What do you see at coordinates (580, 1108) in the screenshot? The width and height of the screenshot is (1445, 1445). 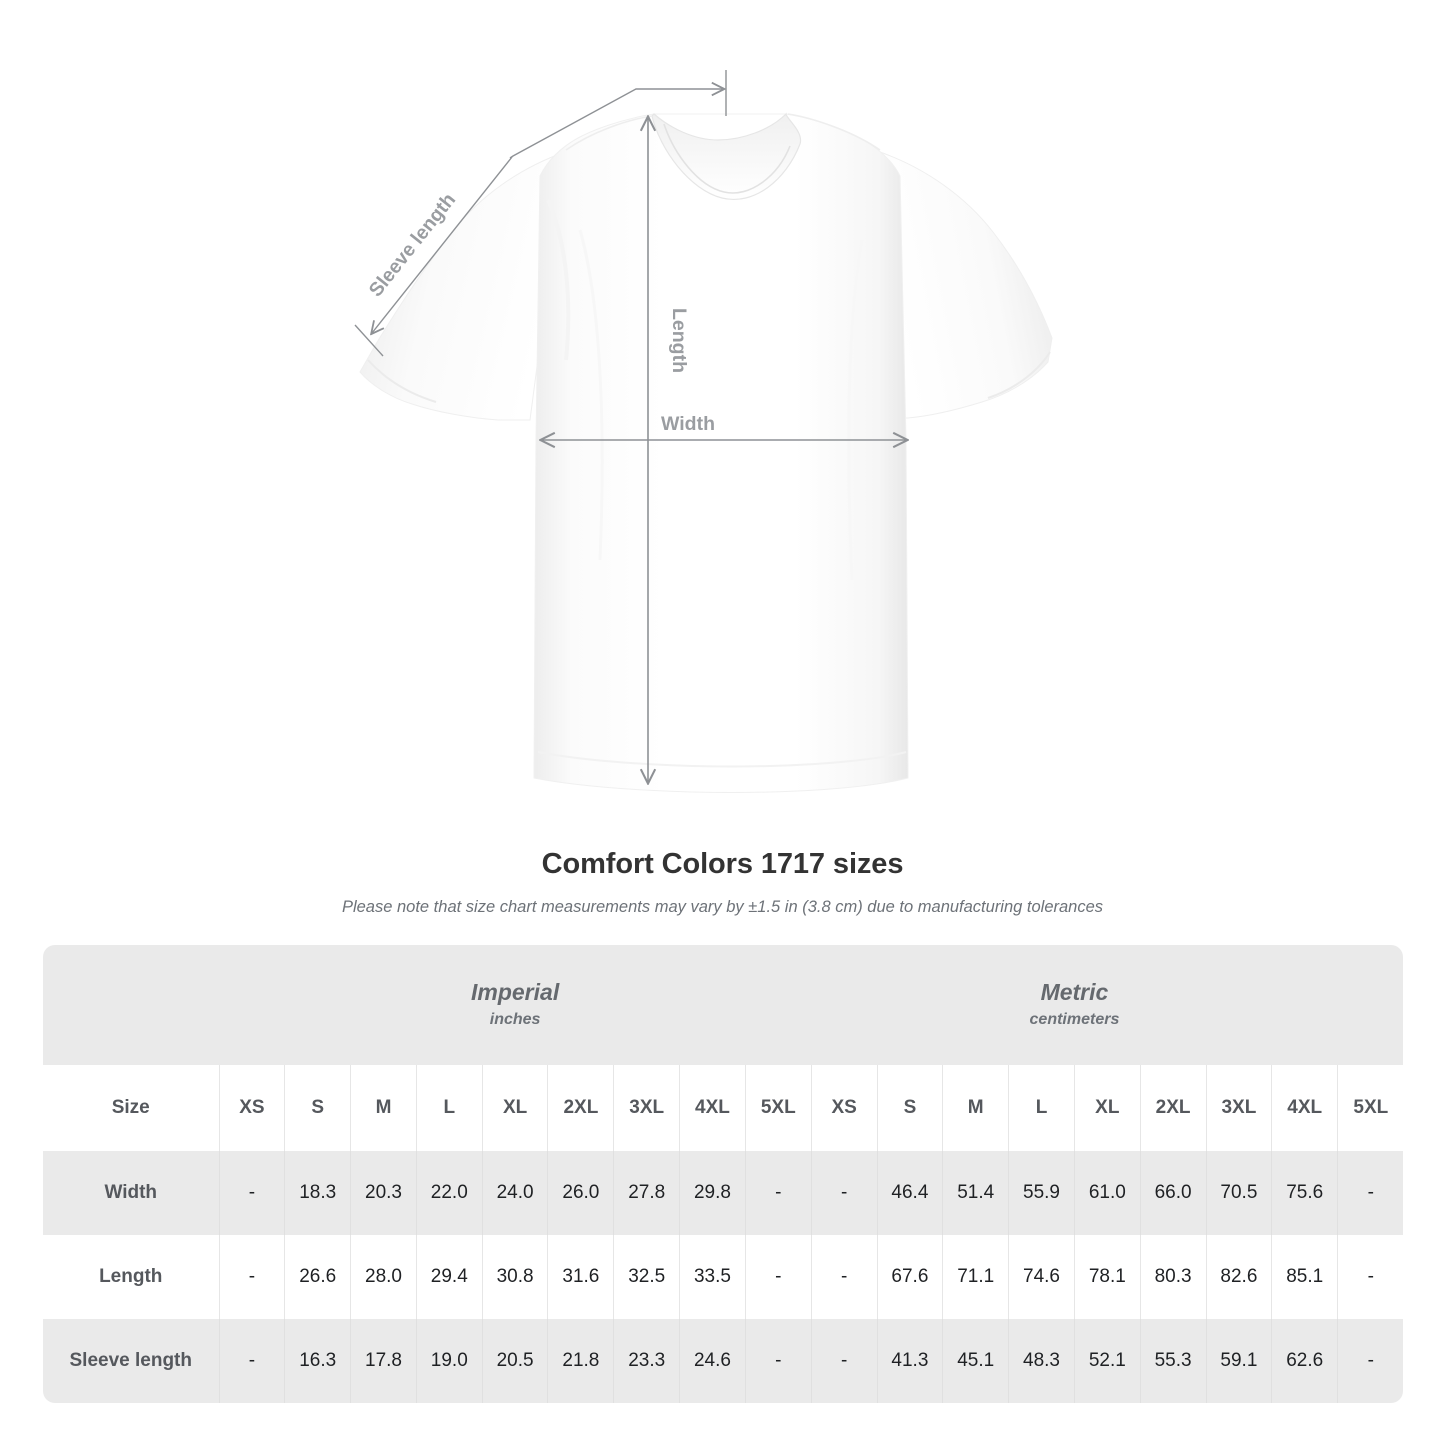 I see `size-header-imperial-2xl: 2XL` at bounding box center [580, 1108].